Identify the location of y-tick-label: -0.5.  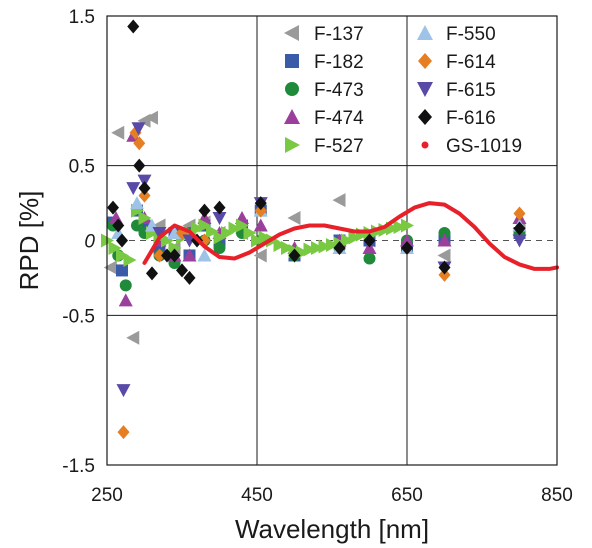
(78, 316).